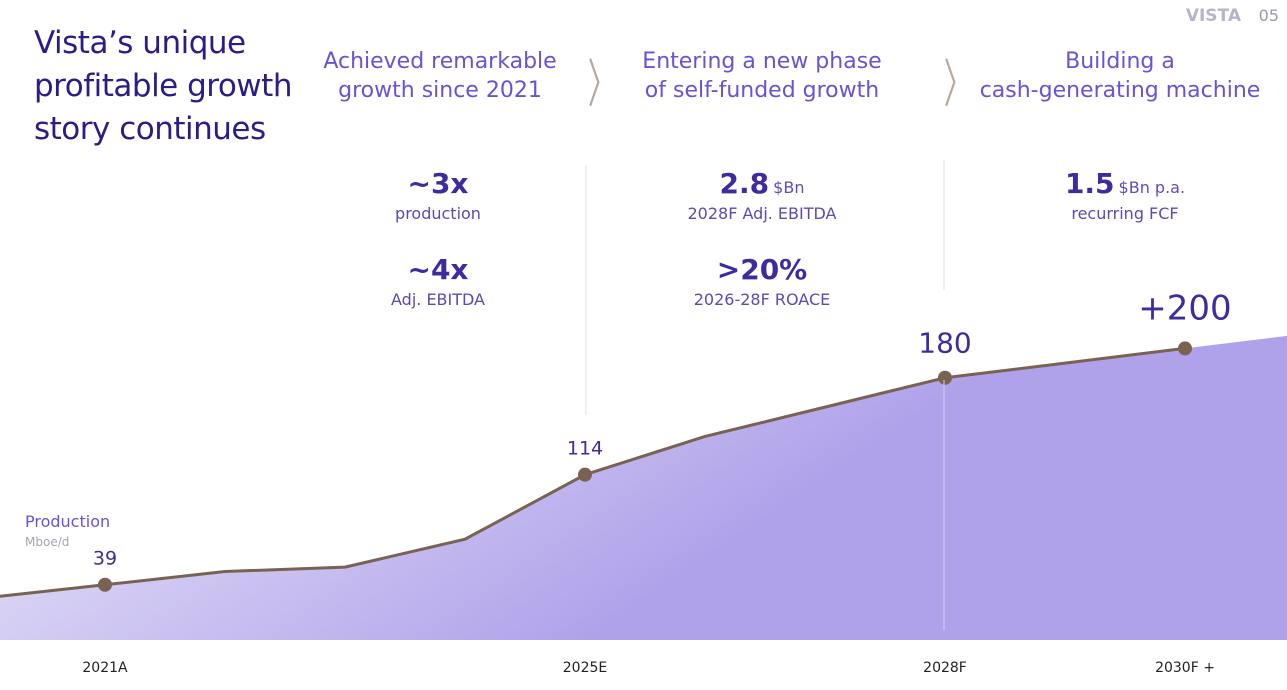  What do you see at coordinates (1213, 16) in the screenshot?
I see `brand: VISTA` at bounding box center [1213, 16].